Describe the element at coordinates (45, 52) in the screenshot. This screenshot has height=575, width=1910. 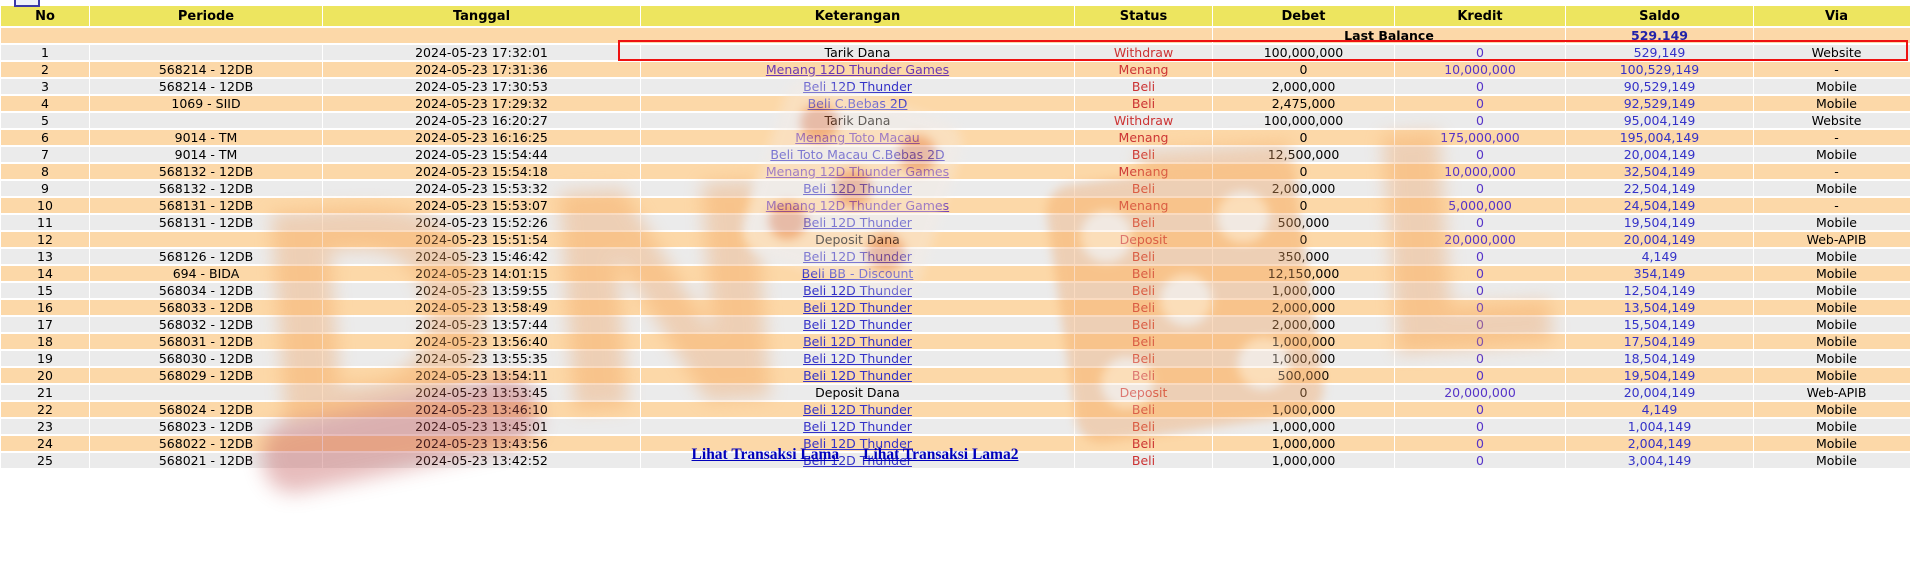
I see `cell-no: 1` at that location.